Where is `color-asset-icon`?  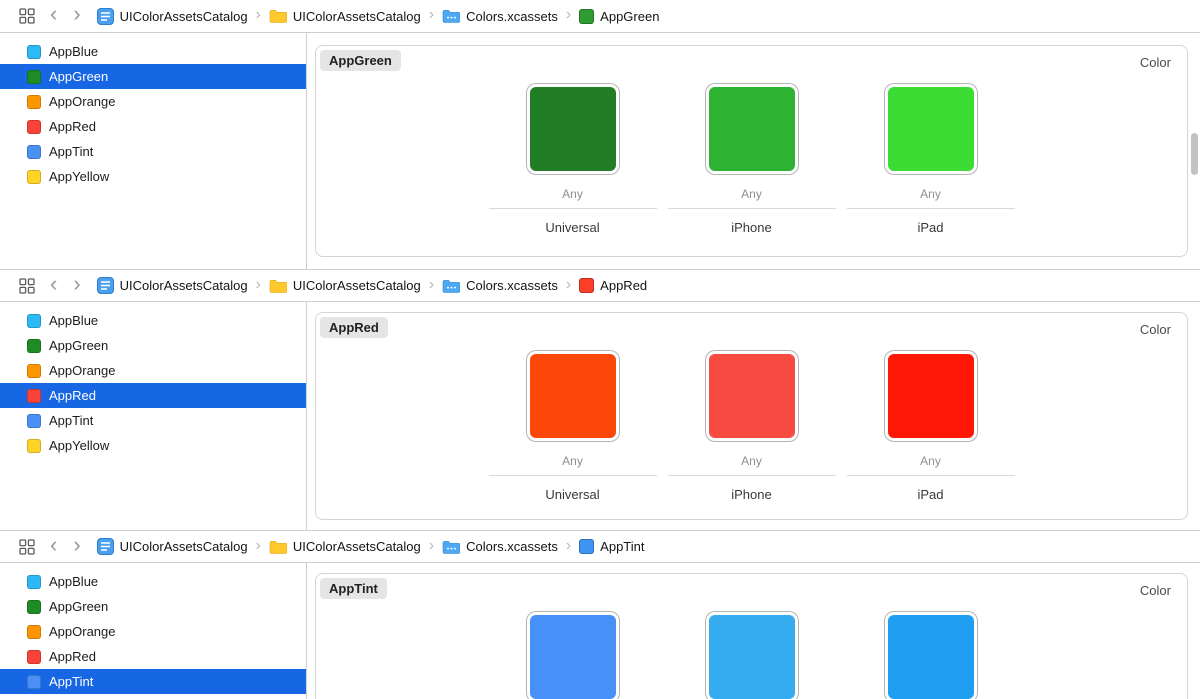
color-asset-icon is located at coordinates (587, 546).